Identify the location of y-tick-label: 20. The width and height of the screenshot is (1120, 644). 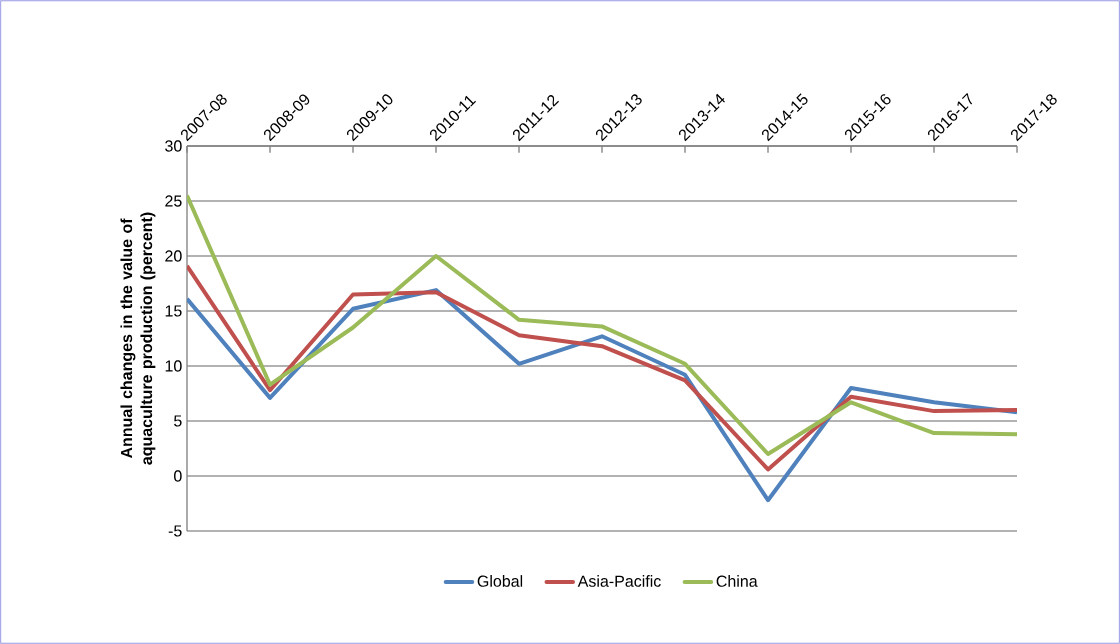
(173, 256).